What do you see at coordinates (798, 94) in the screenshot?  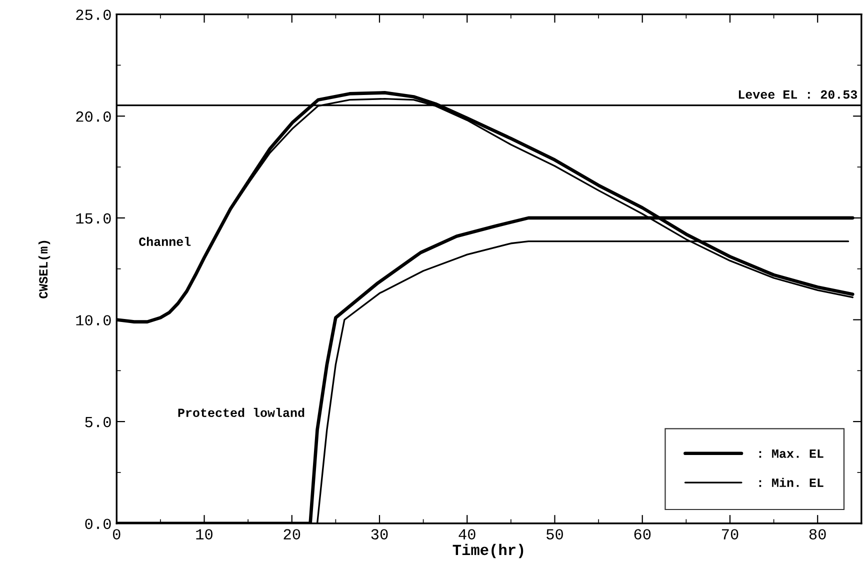 I see `ref-line-label: Levee EL : 20.53` at bounding box center [798, 94].